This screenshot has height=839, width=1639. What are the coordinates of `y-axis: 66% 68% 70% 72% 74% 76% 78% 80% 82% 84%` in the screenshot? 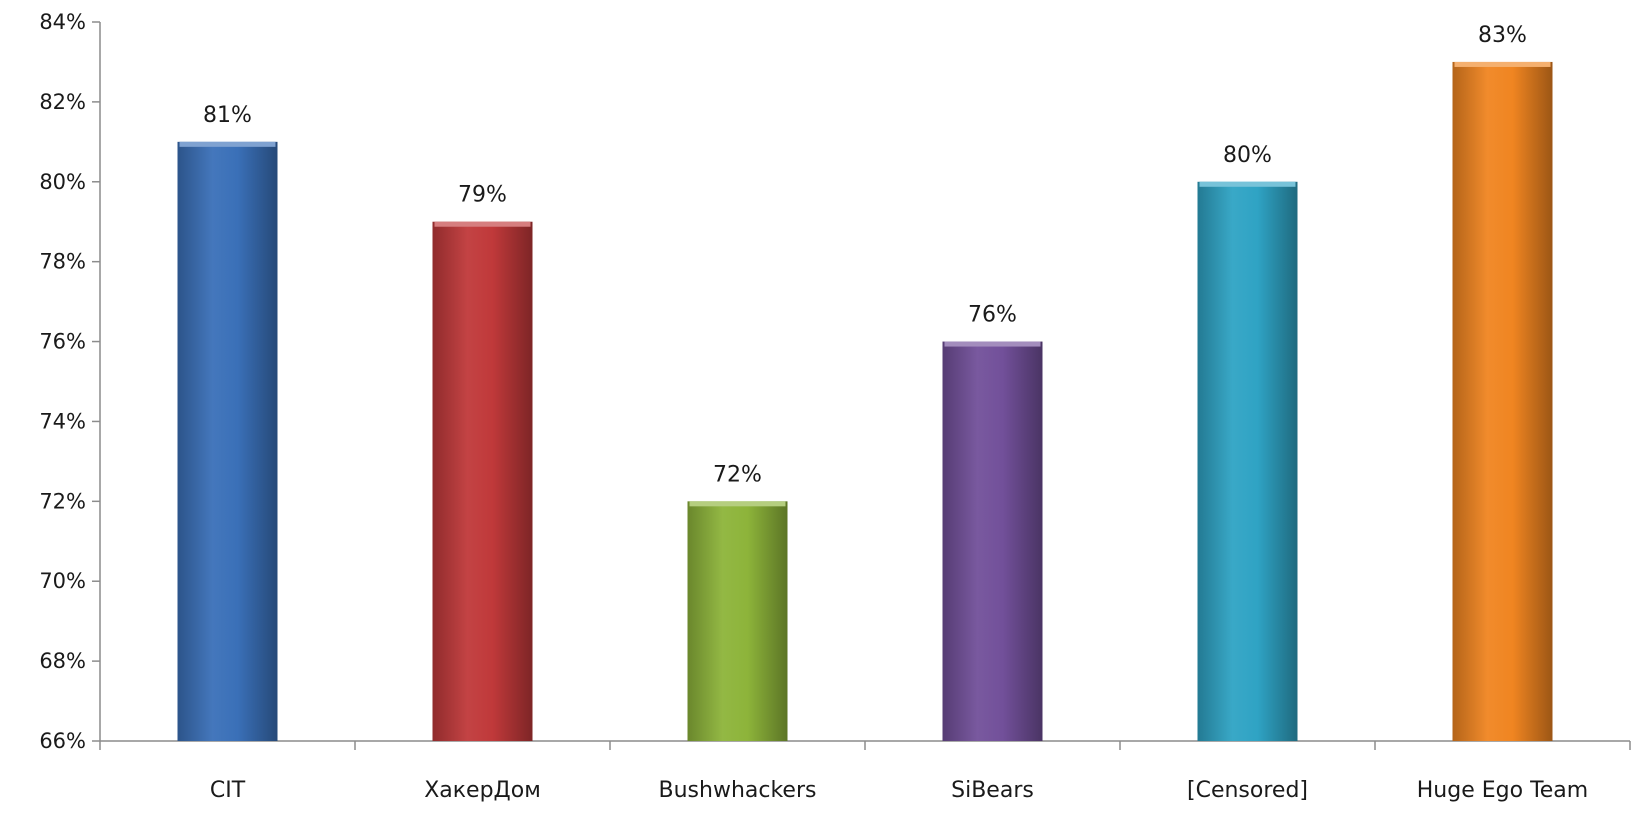 It's located at (70, 381).